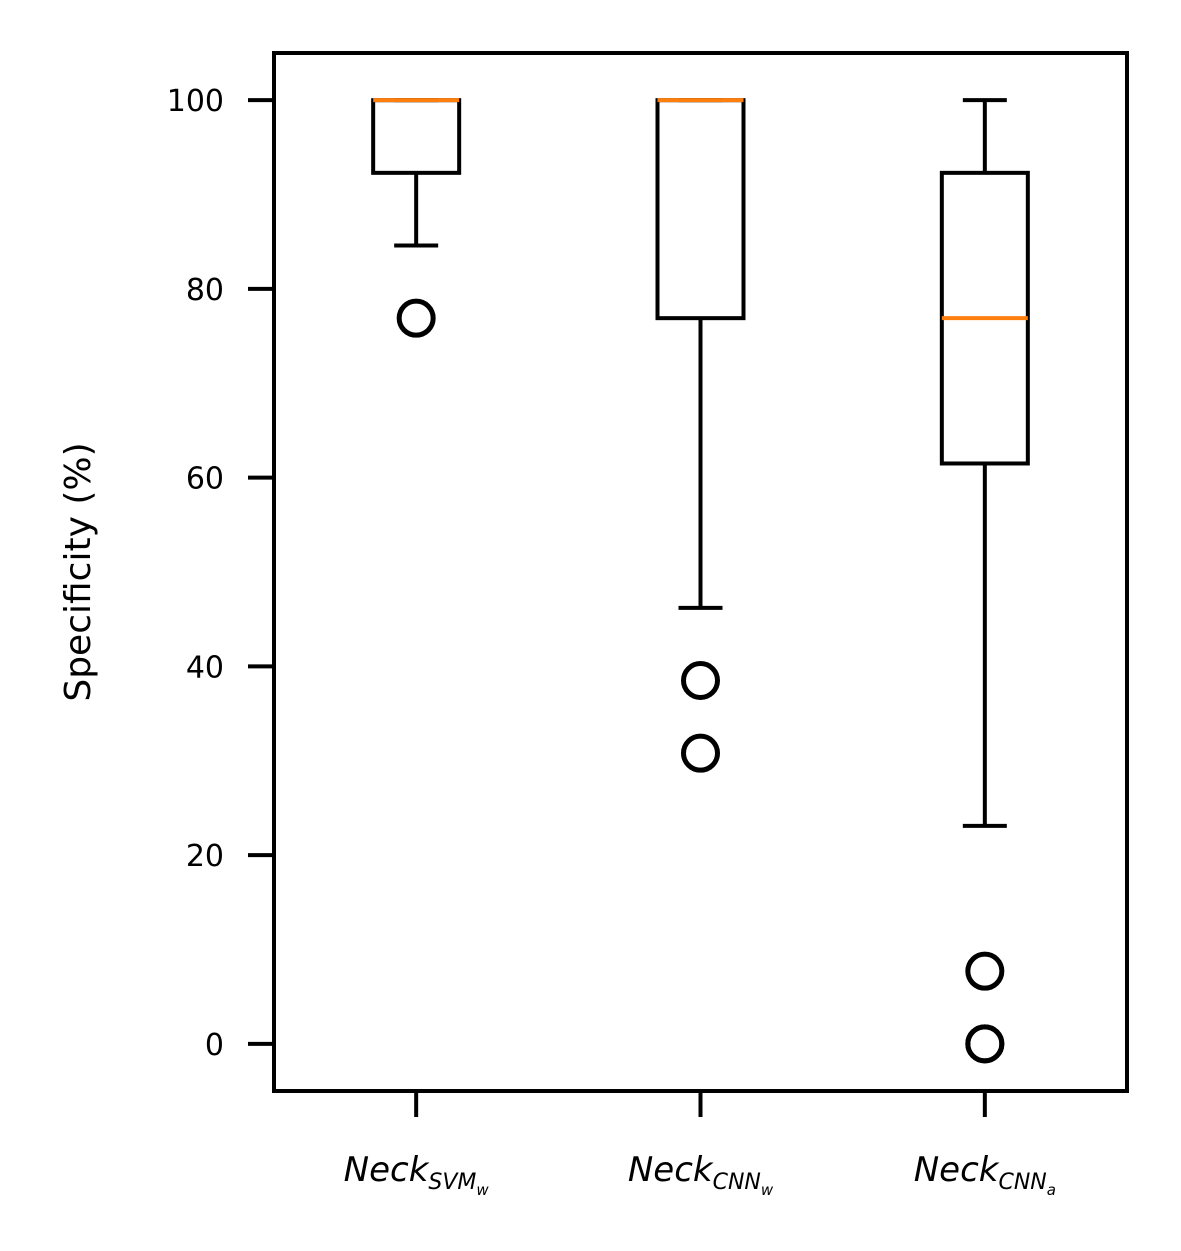  Describe the element at coordinates (701, 1174) in the screenshot. I see `x-tick-label: NeckCNNw` at that location.